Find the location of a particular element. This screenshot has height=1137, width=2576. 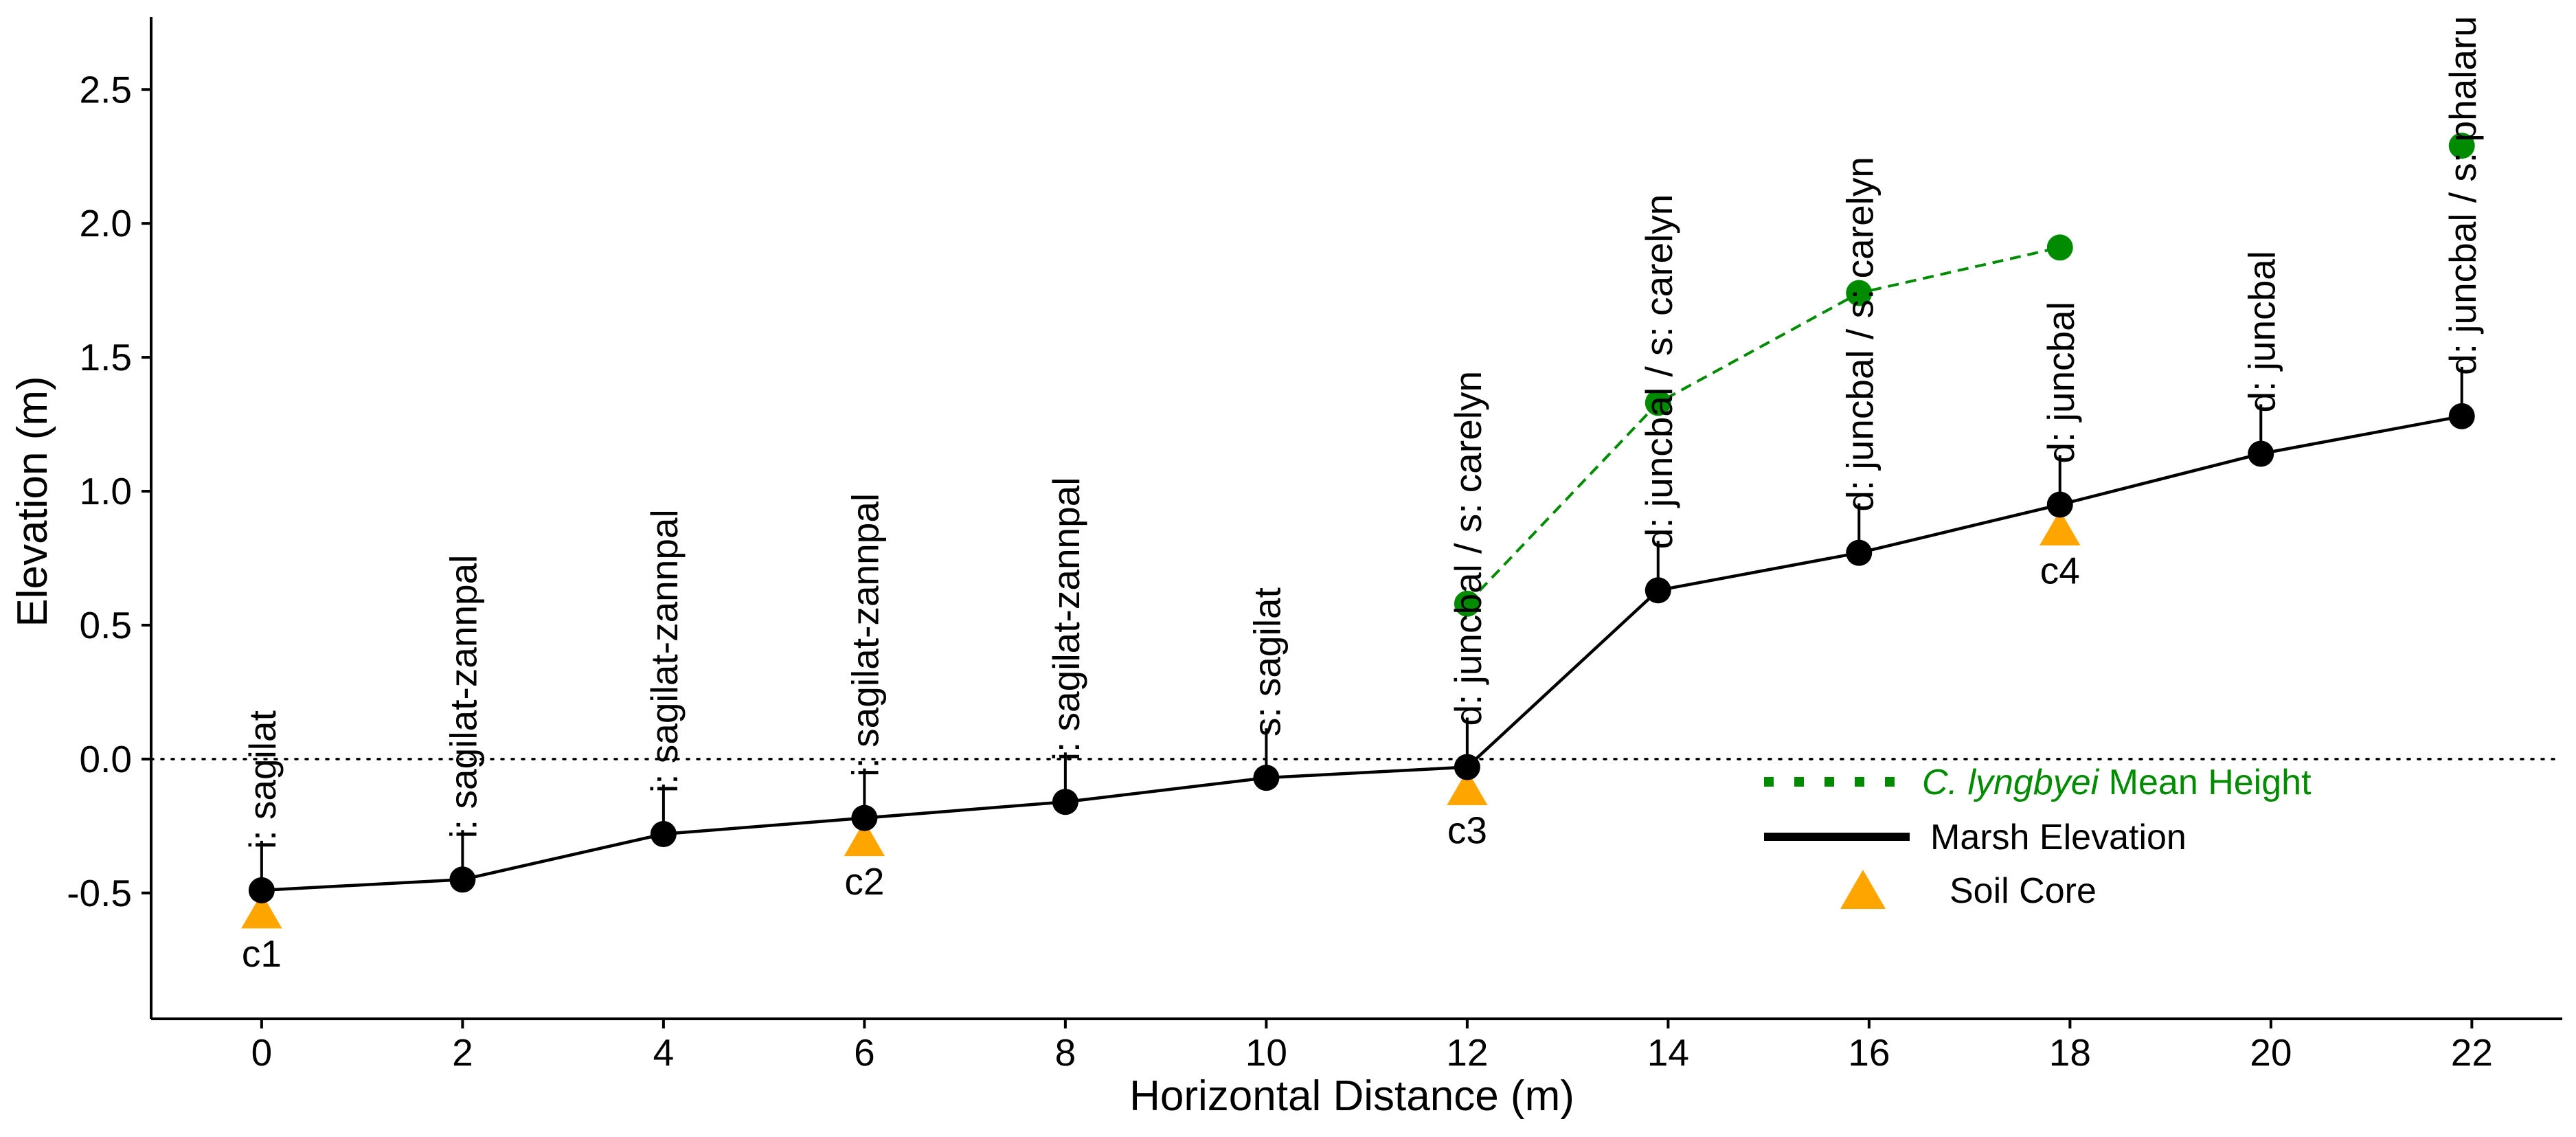

legend-lyngbyei-label-italic: C. lyngbyei is located at coordinates (2011, 782).